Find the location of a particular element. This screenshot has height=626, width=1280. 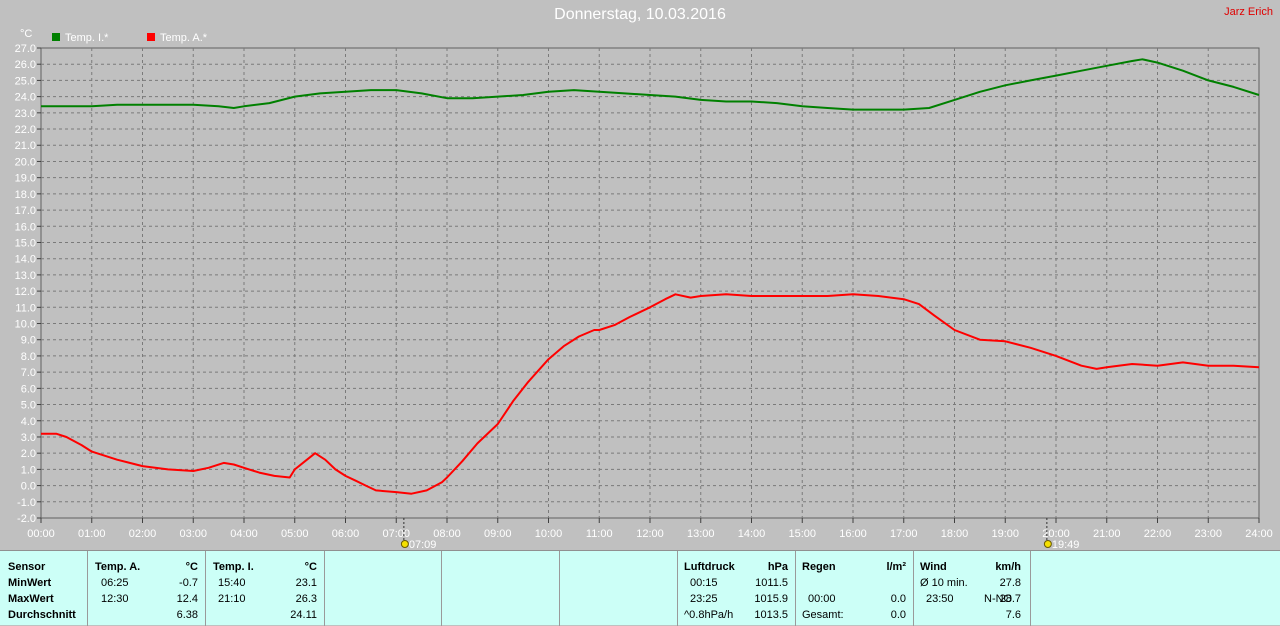

legend-label-temp-inside: Temp. I.* is located at coordinates (87, 38).